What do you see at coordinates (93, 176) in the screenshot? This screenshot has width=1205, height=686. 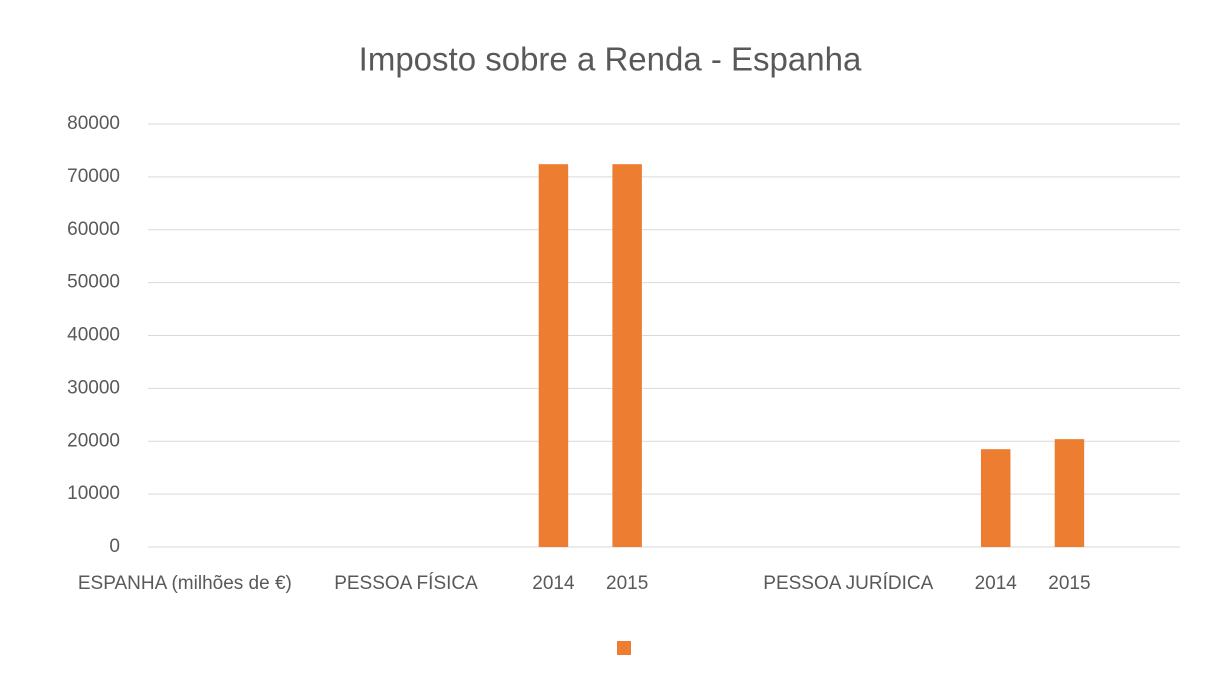 I see `y-tick-label: 70000` at bounding box center [93, 176].